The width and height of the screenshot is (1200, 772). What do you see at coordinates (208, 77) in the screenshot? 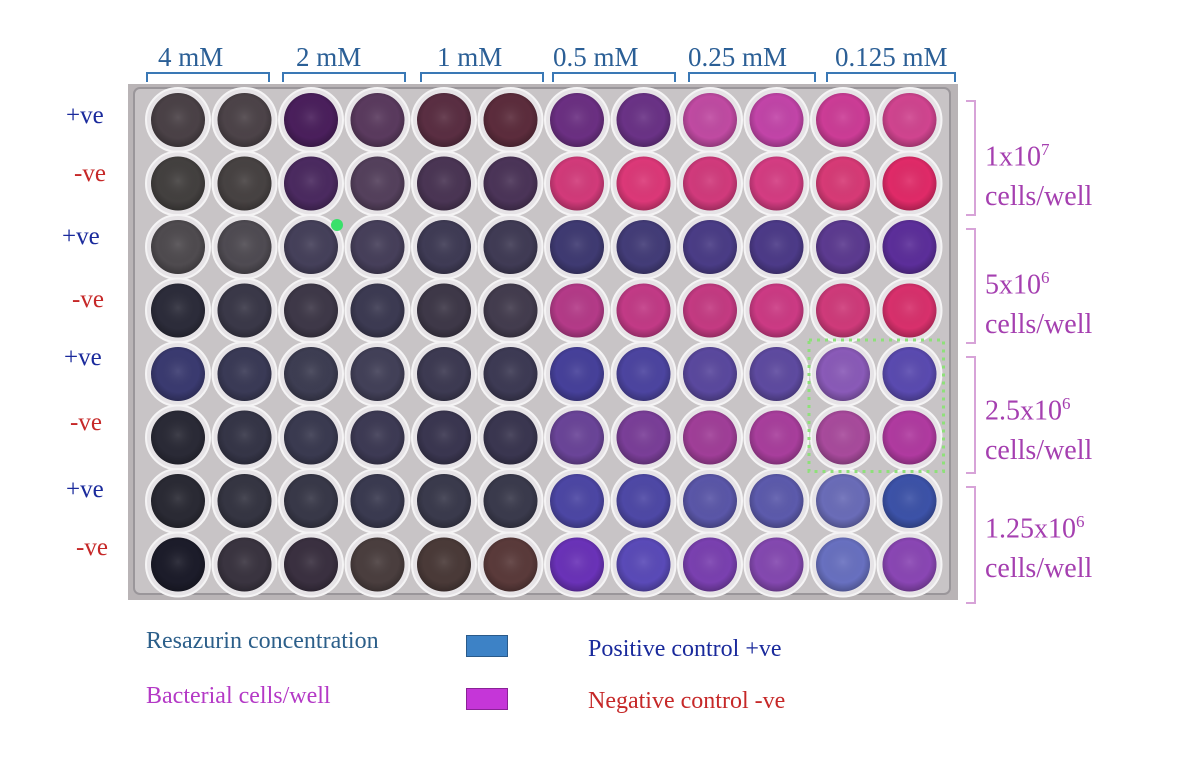
I see `conc-bracket-4mm` at bounding box center [208, 77].